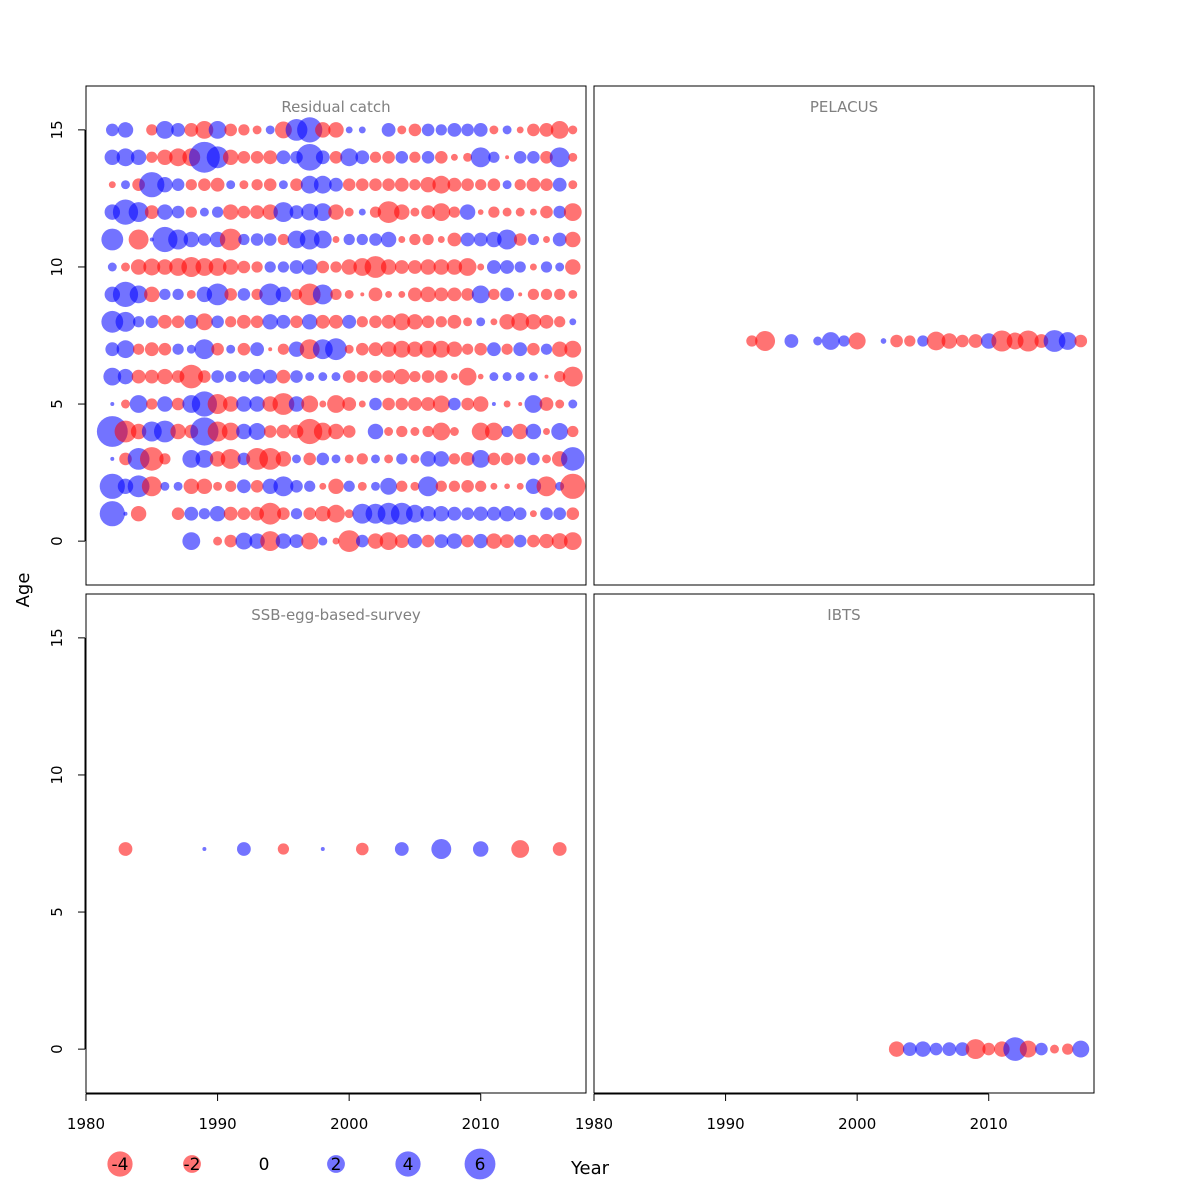  What do you see at coordinates (57, 266) in the screenshot?
I see `y-tick-label: 10` at bounding box center [57, 266].